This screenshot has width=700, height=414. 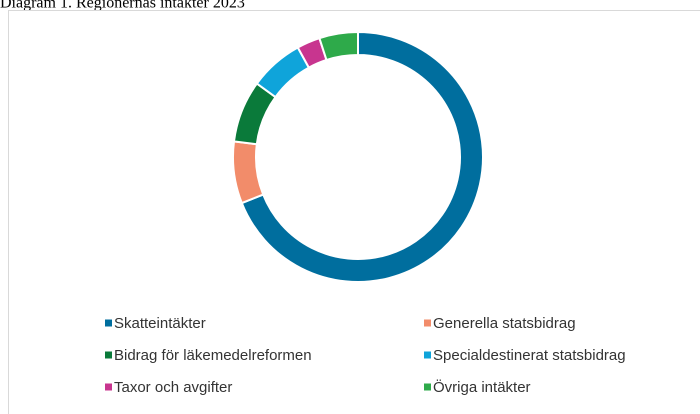 I want to click on legend-label: Övriga intäkter, so click(x=482, y=387).